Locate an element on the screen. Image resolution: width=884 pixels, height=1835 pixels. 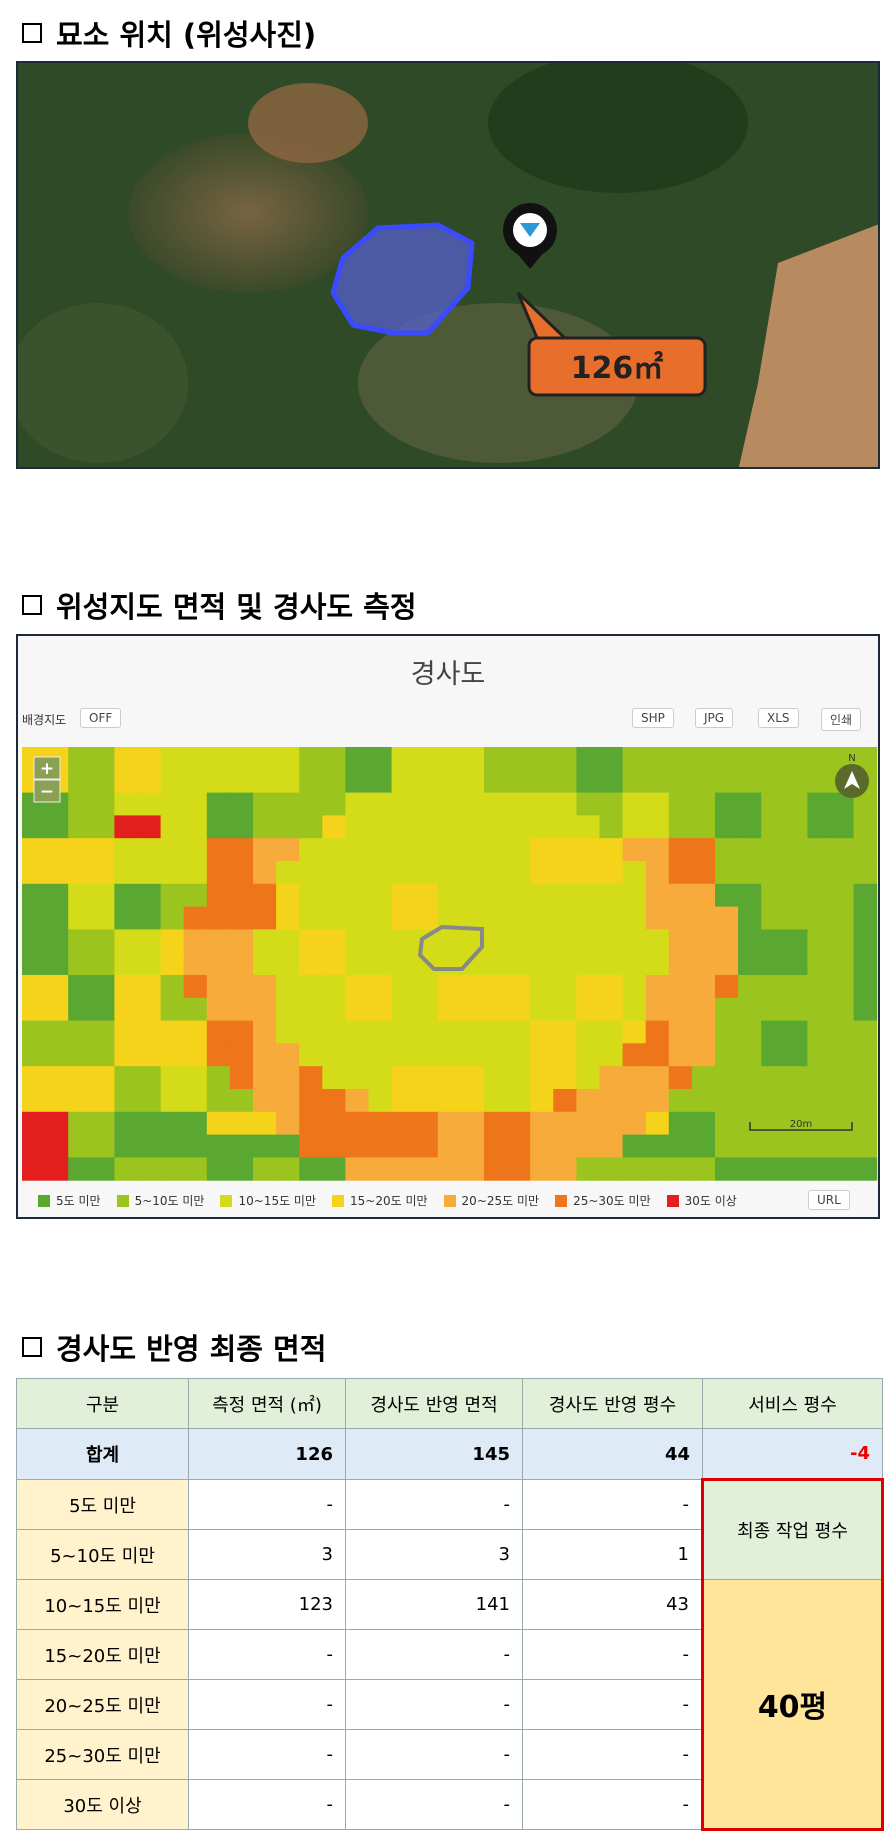
data-cell: 43 is located at coordinates (612, 1604).